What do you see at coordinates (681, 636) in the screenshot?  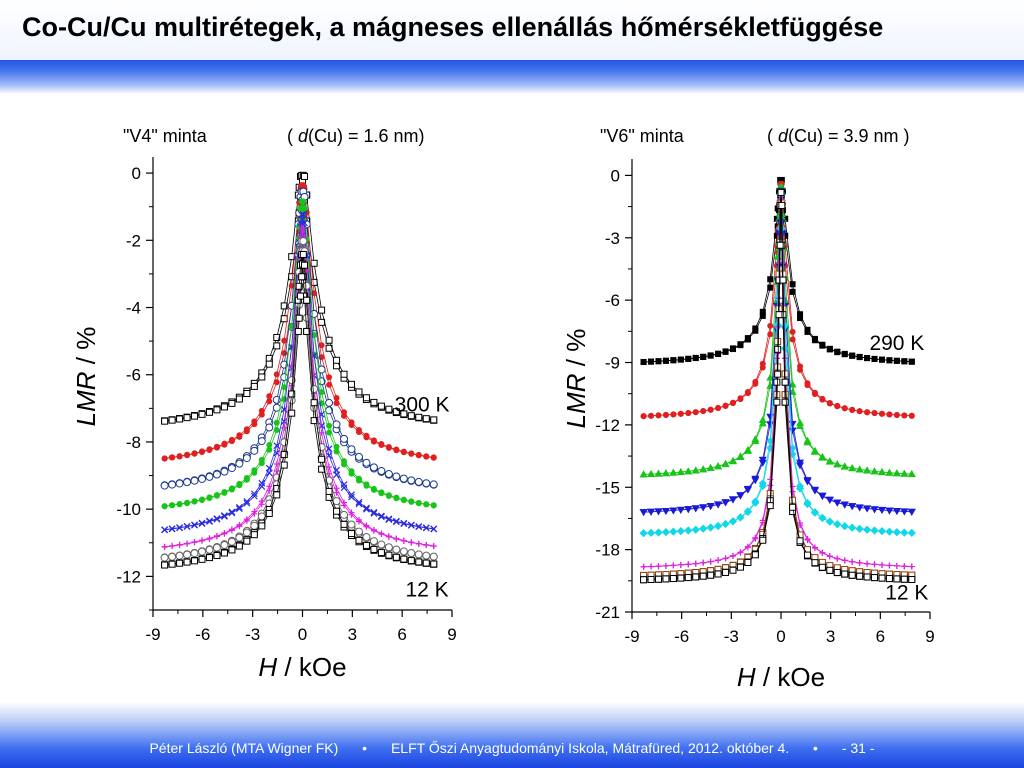 I see `x-tick-label: -6` at bounding box center [681, 636].